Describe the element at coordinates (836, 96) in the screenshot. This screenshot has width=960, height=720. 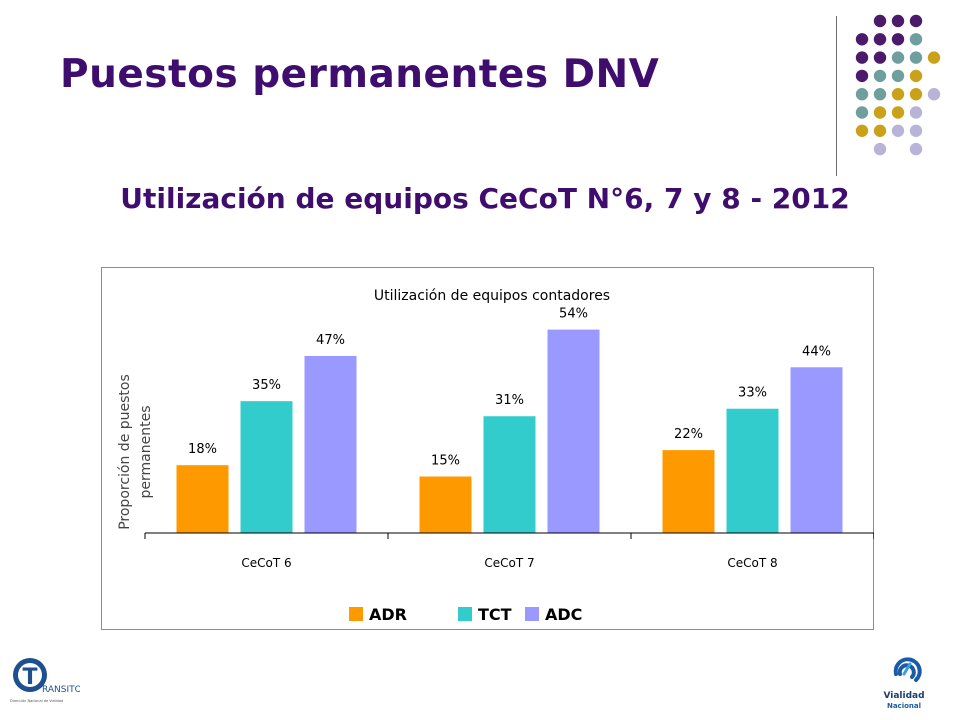
I see `vertical-divider` at that location.